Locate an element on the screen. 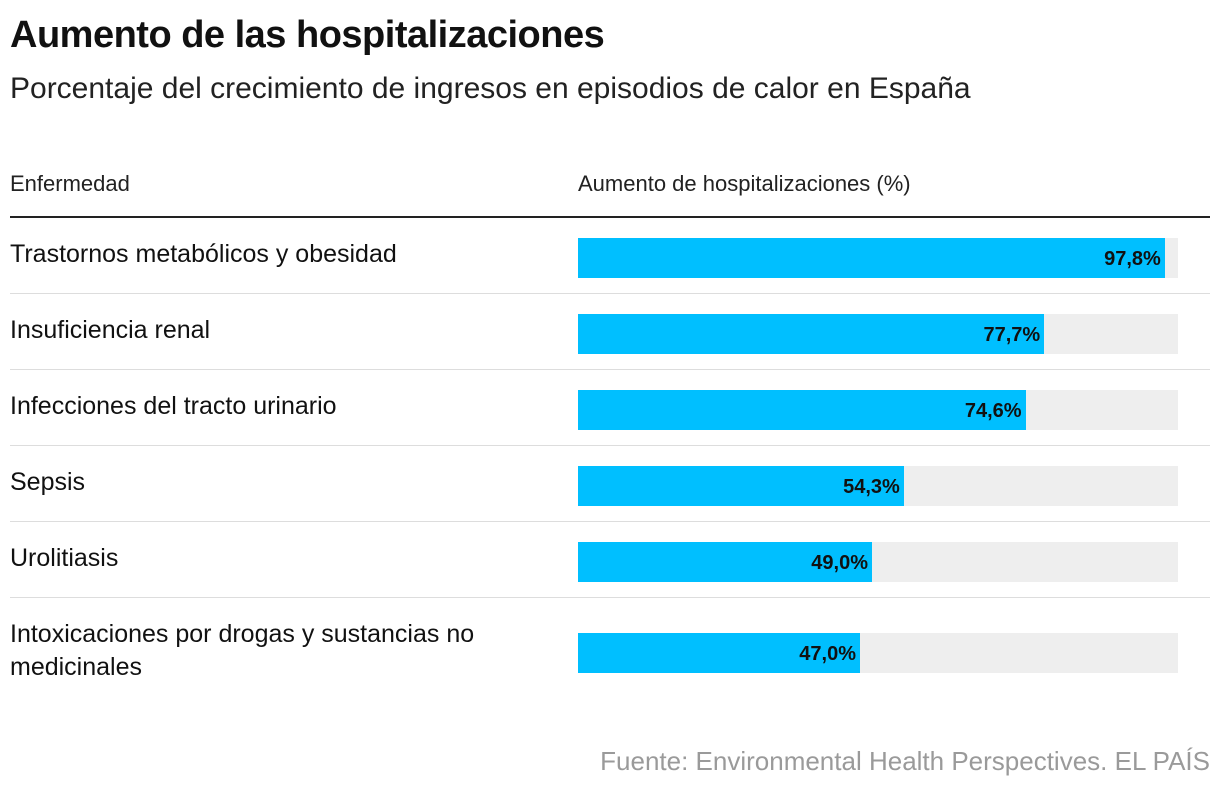  table-row: Sepsis 54,3% is located at coordinates (610, 484).